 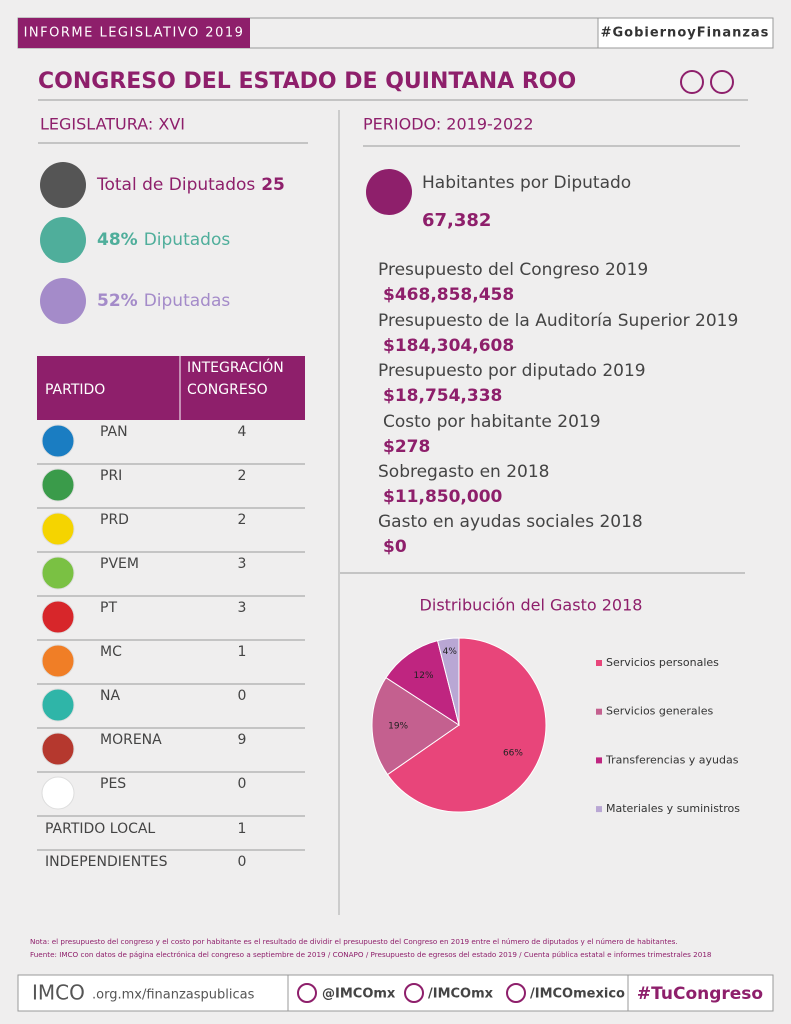 I want to click on party-name: PVEM, so click(x=119, y=564).